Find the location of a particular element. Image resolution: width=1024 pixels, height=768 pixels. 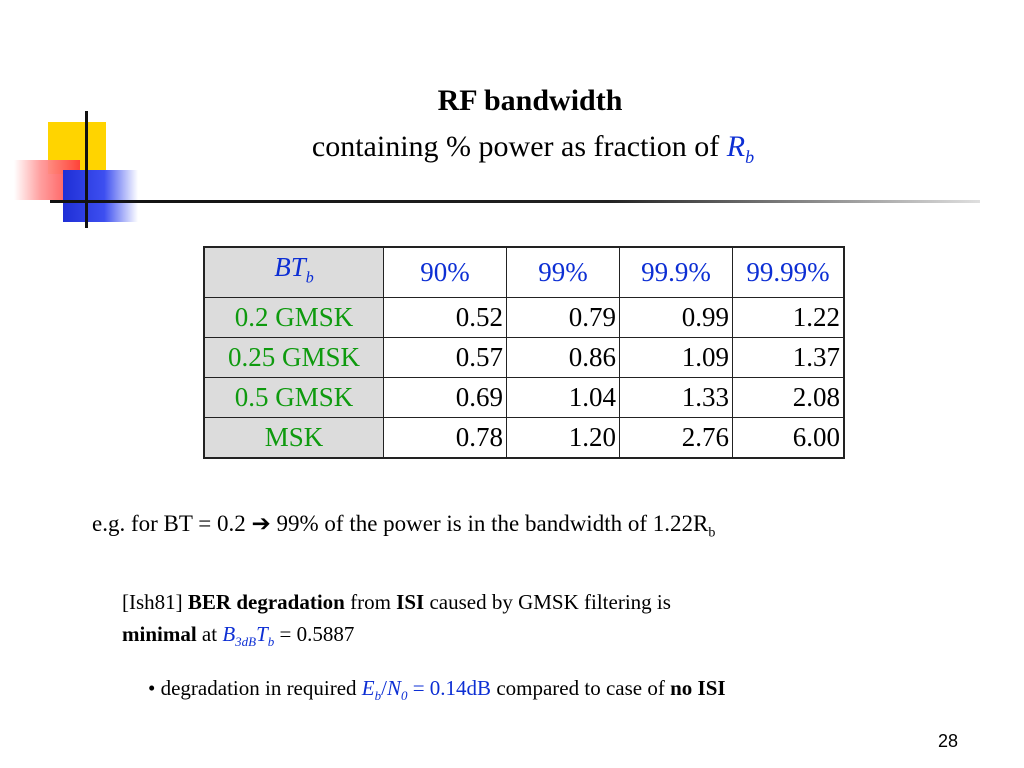

corner-main: BT is located at coordinates (290, 267).